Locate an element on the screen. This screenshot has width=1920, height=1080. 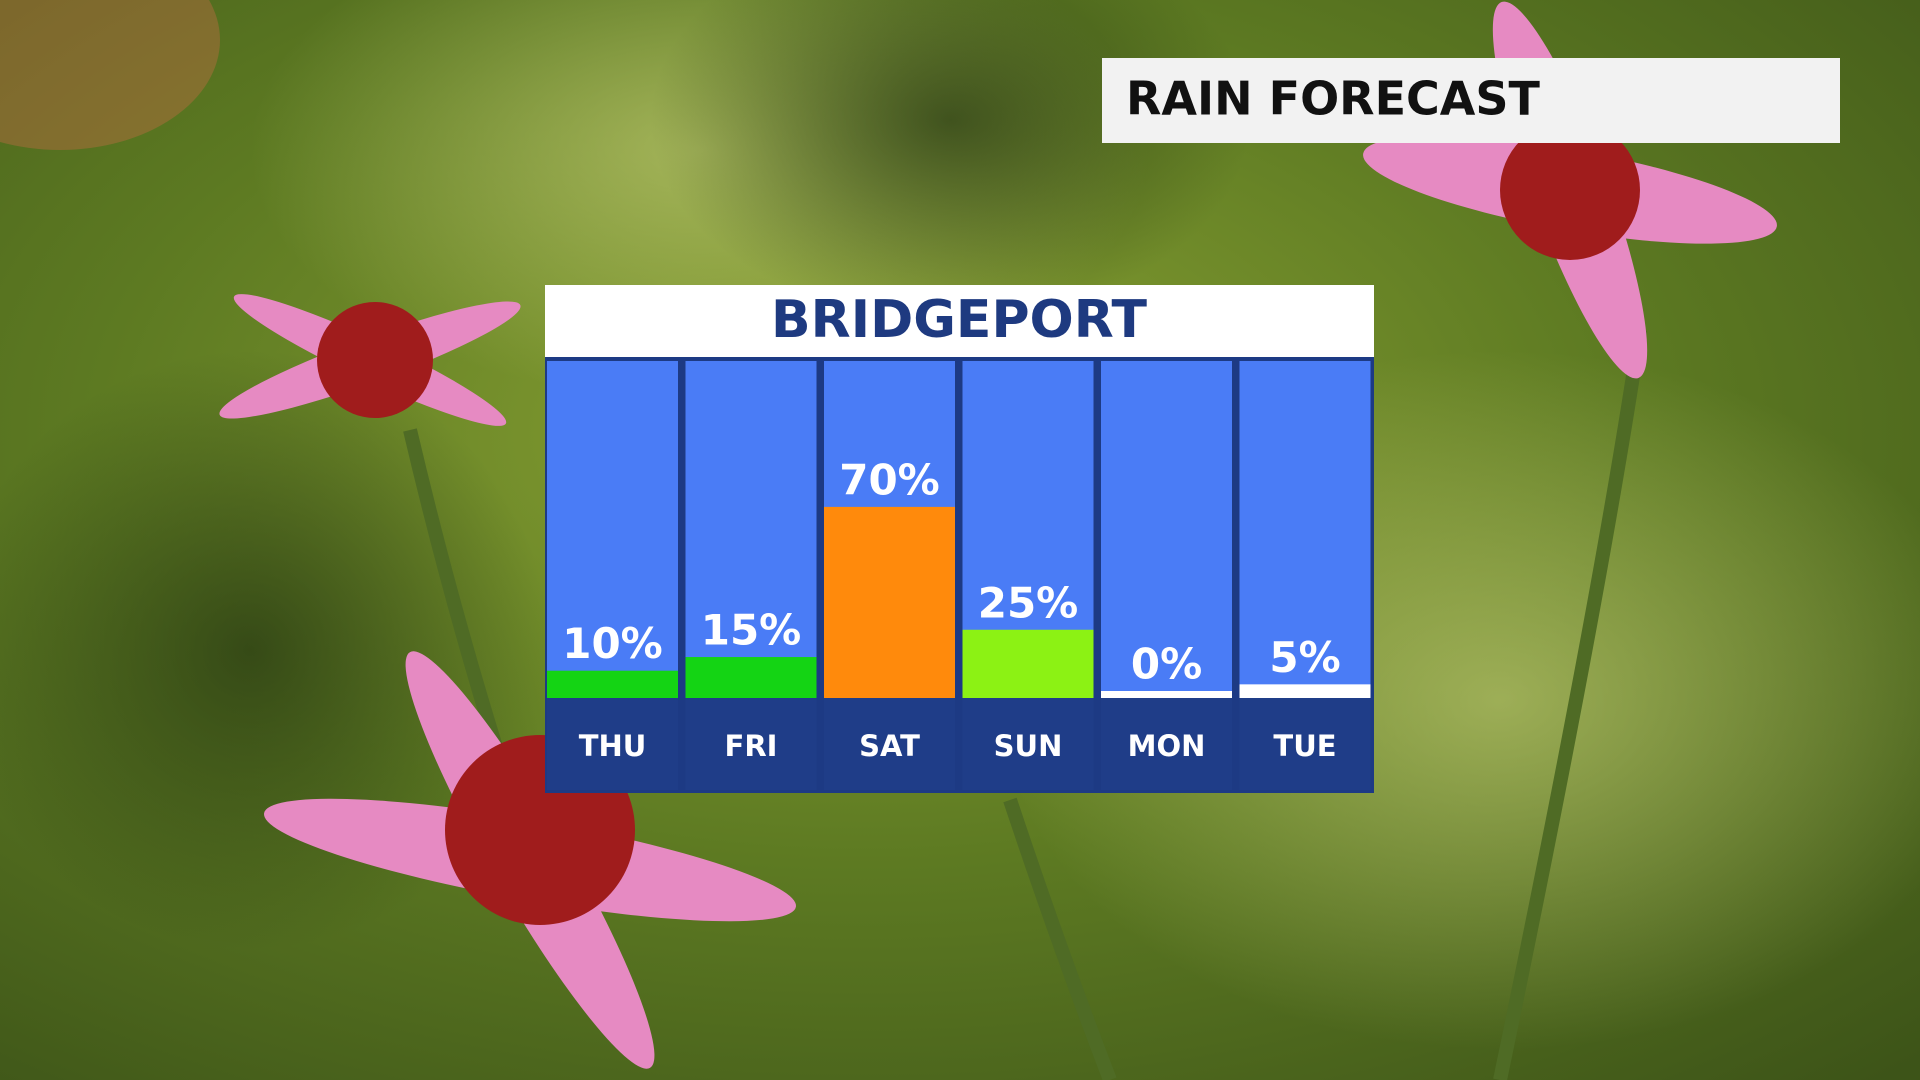
chart-title: BRIDGEPORT is located at coordinates (959, 320).